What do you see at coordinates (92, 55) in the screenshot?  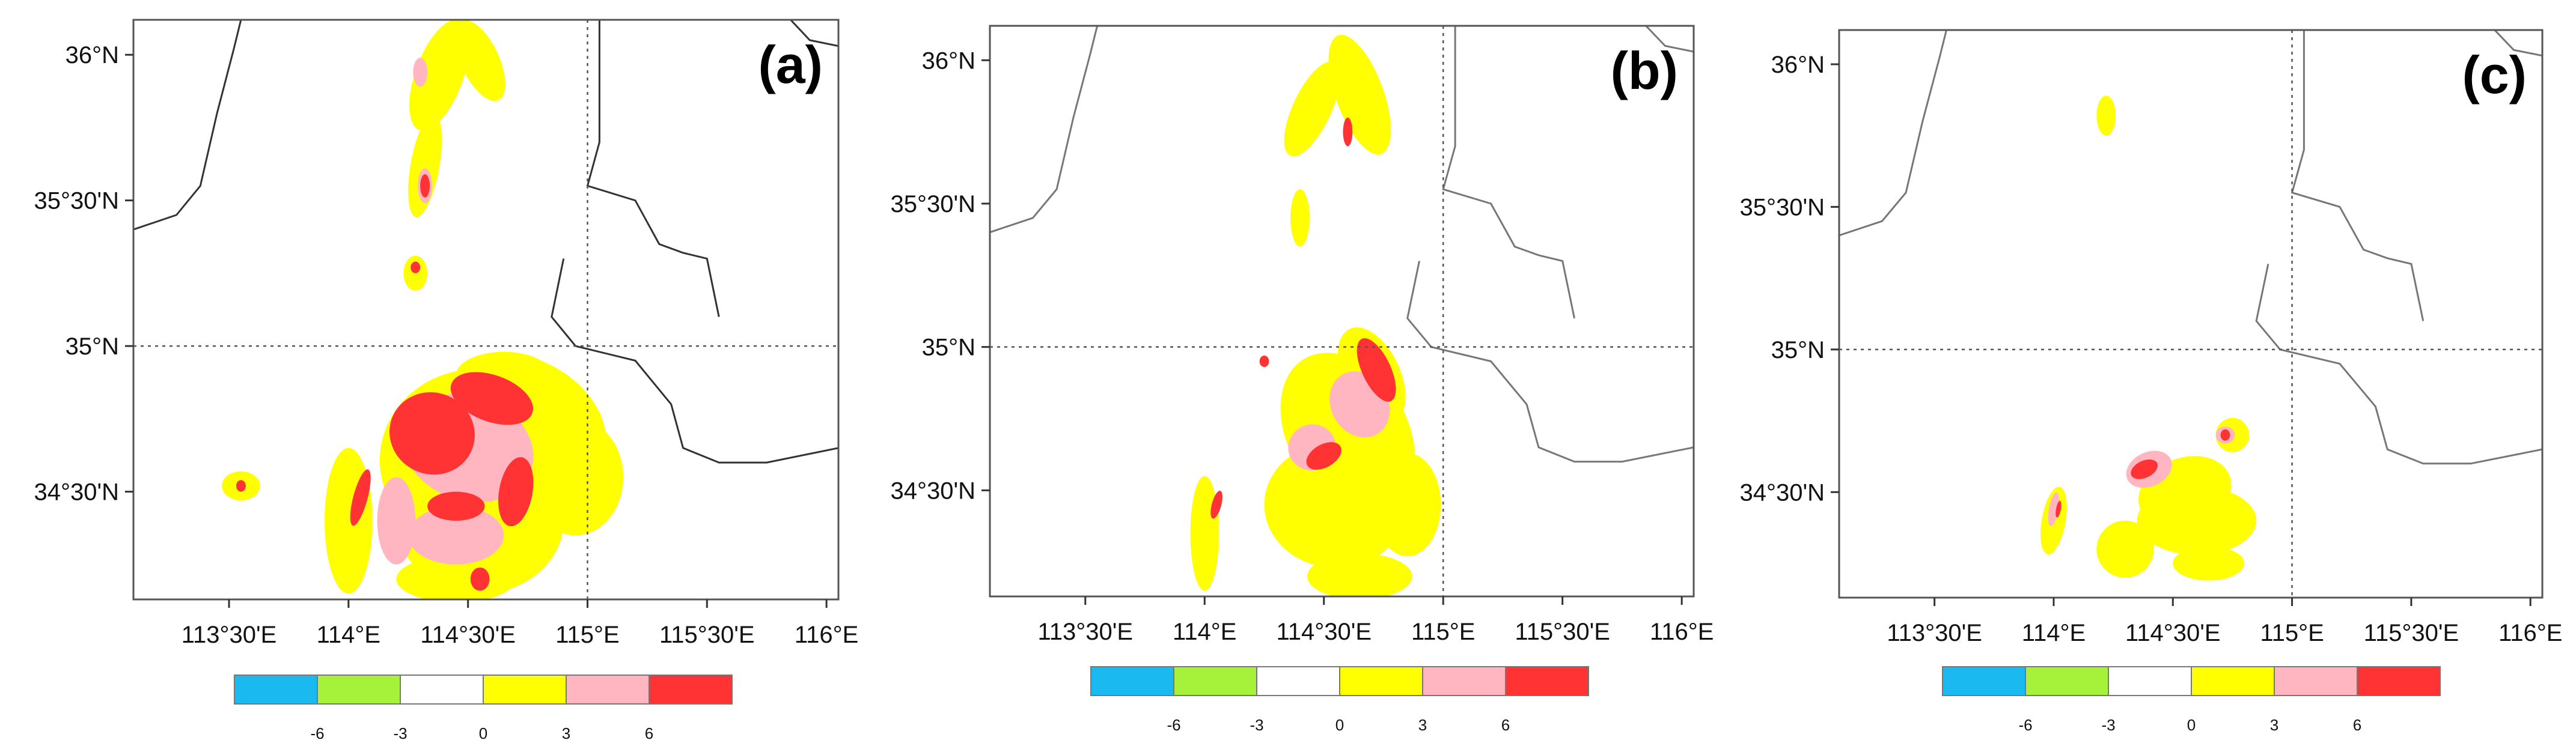 I see `lat-tick-label: 36°N` at bounding box center [92, 55].